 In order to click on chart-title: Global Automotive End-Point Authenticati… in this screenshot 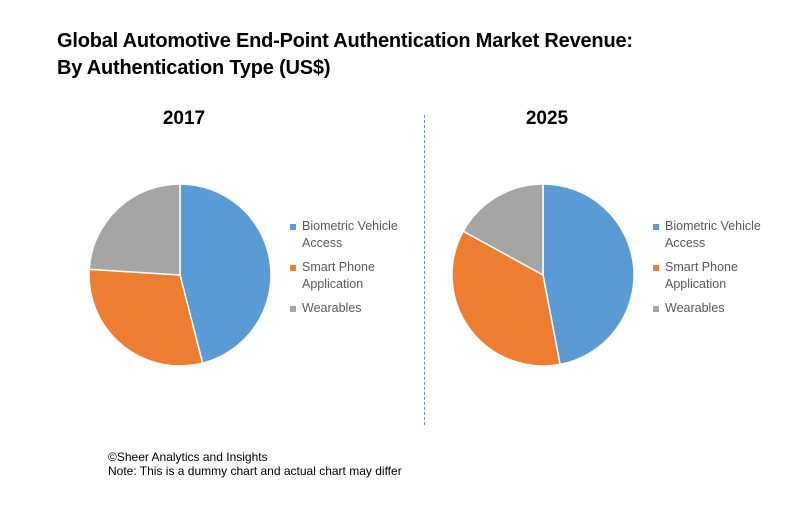, I will do `click(345, 55)`.